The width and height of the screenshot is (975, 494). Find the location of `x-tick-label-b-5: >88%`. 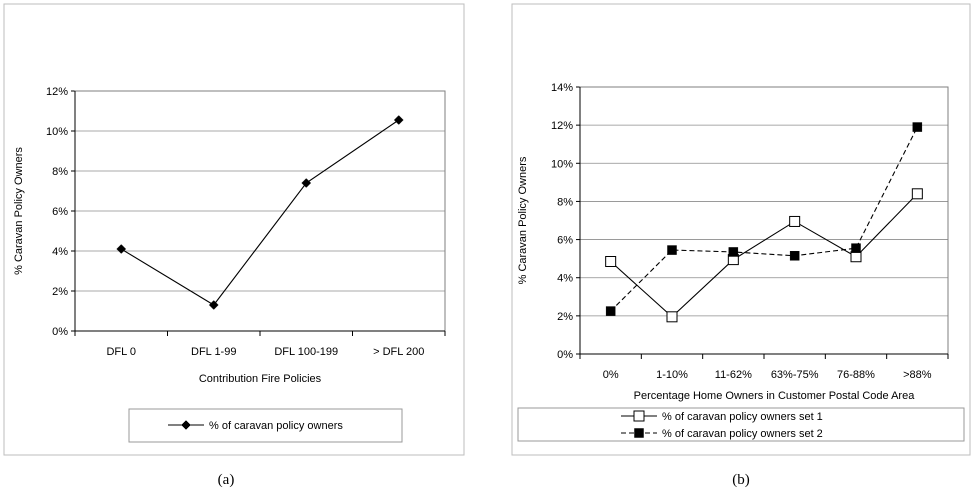

x-tick-label-b-5: >88% is located at coordinates (917, 375).